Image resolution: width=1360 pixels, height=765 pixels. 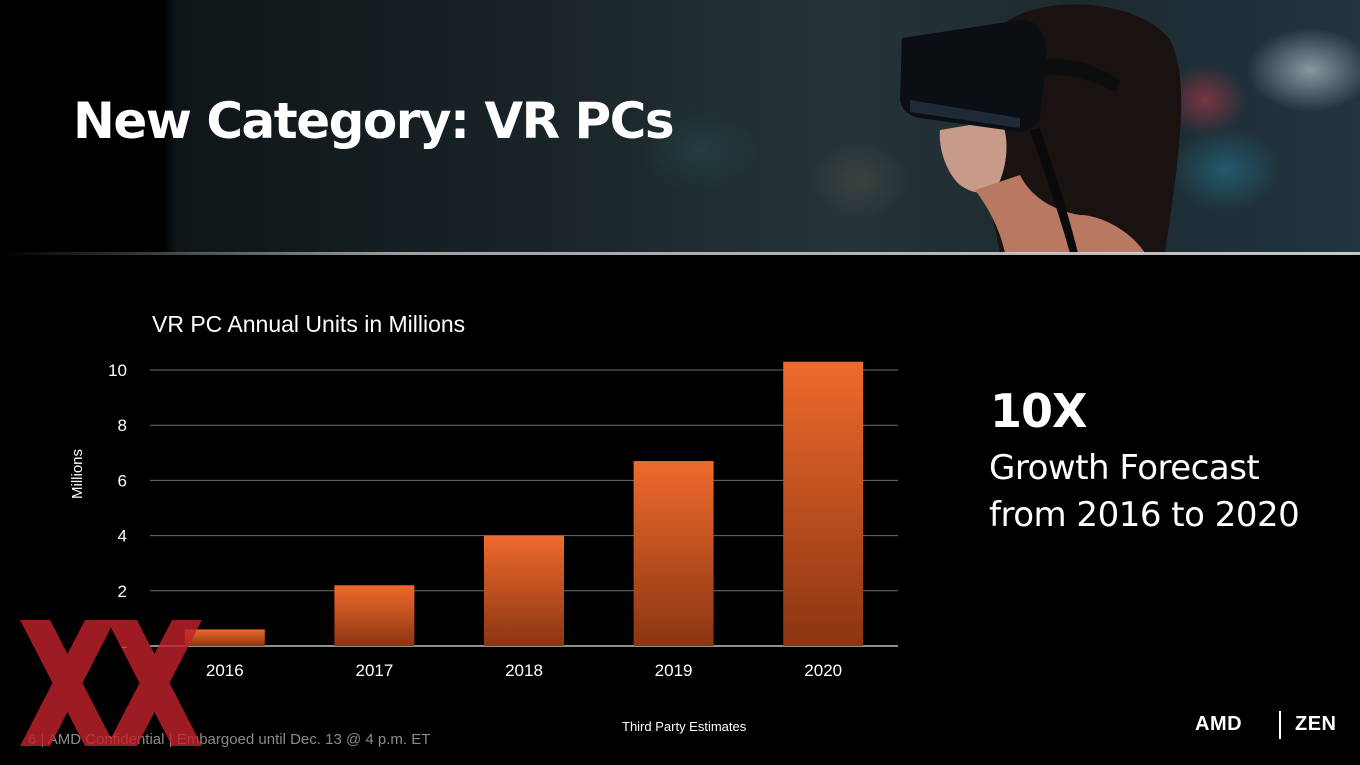 What do you see at coordinates (111, 683) in the screenshot?
I see `xx-watermark-icon` at bounding box center [111, 683].